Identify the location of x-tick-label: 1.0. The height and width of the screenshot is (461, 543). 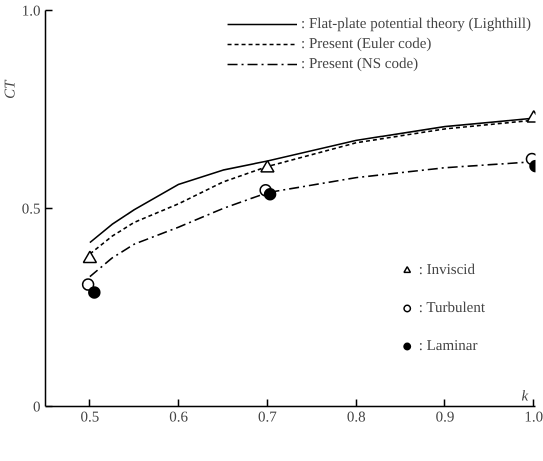
(533, 418).